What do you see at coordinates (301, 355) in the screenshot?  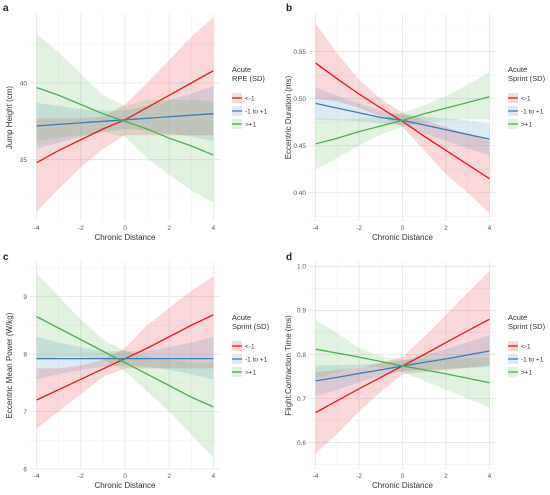 I see `y-tick-label: 0.8` at bounding box center [301, 355].